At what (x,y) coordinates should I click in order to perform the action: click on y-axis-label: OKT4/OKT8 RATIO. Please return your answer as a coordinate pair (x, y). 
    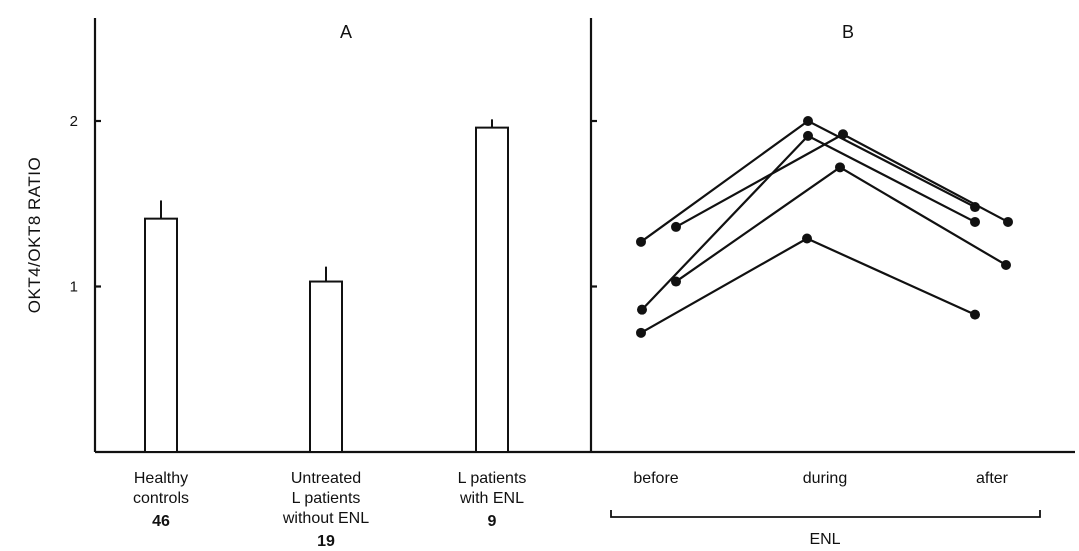
    Looking at the image, I should click on (34, 235).